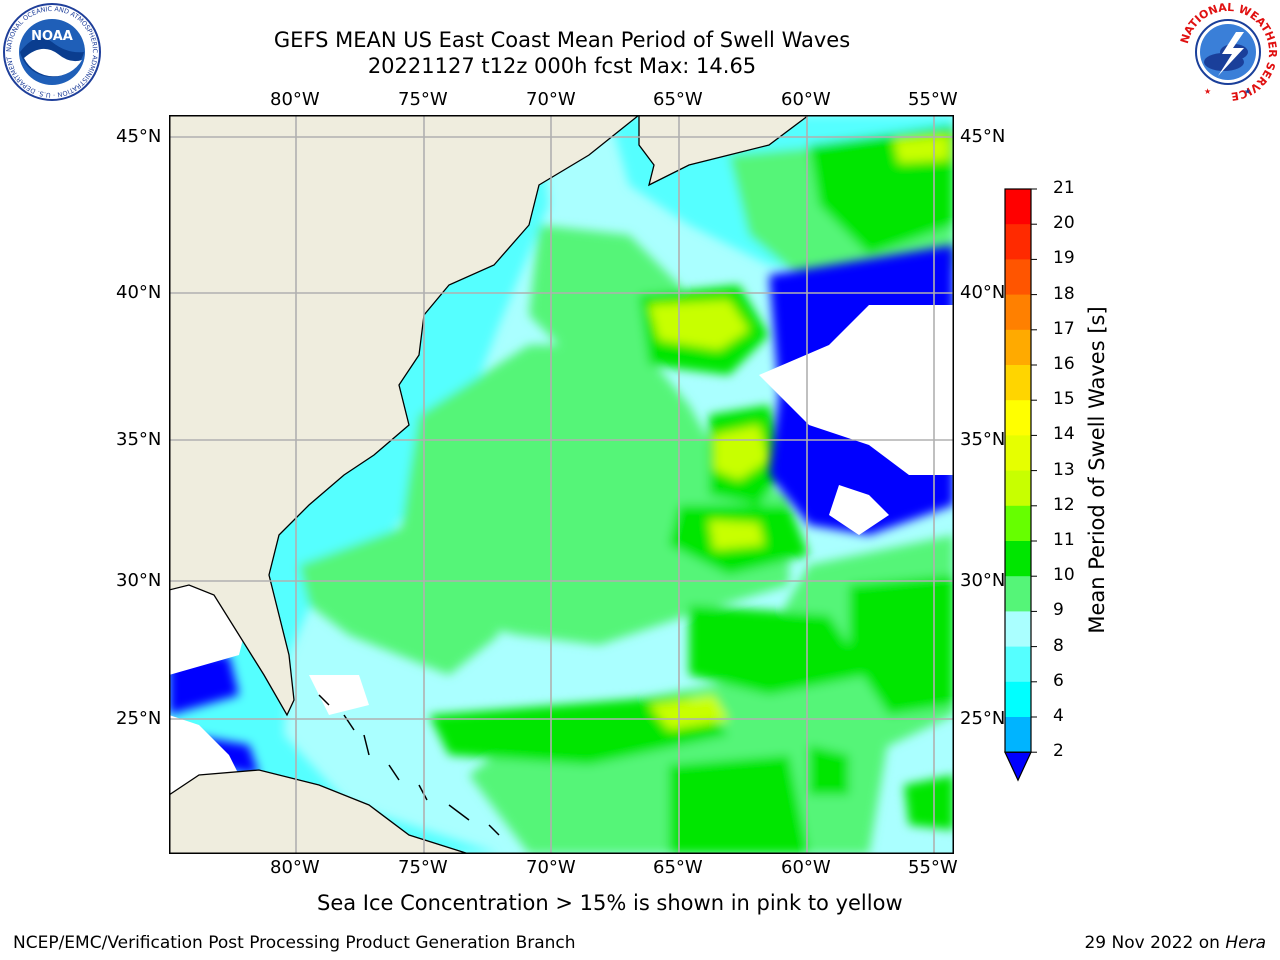 This screenshot has height=960, width=1280. What do you see at coordinates (1064, 504) in the screenshot?
I see `colorbar-tick-label: 12` at bounding box center [1064, 504].